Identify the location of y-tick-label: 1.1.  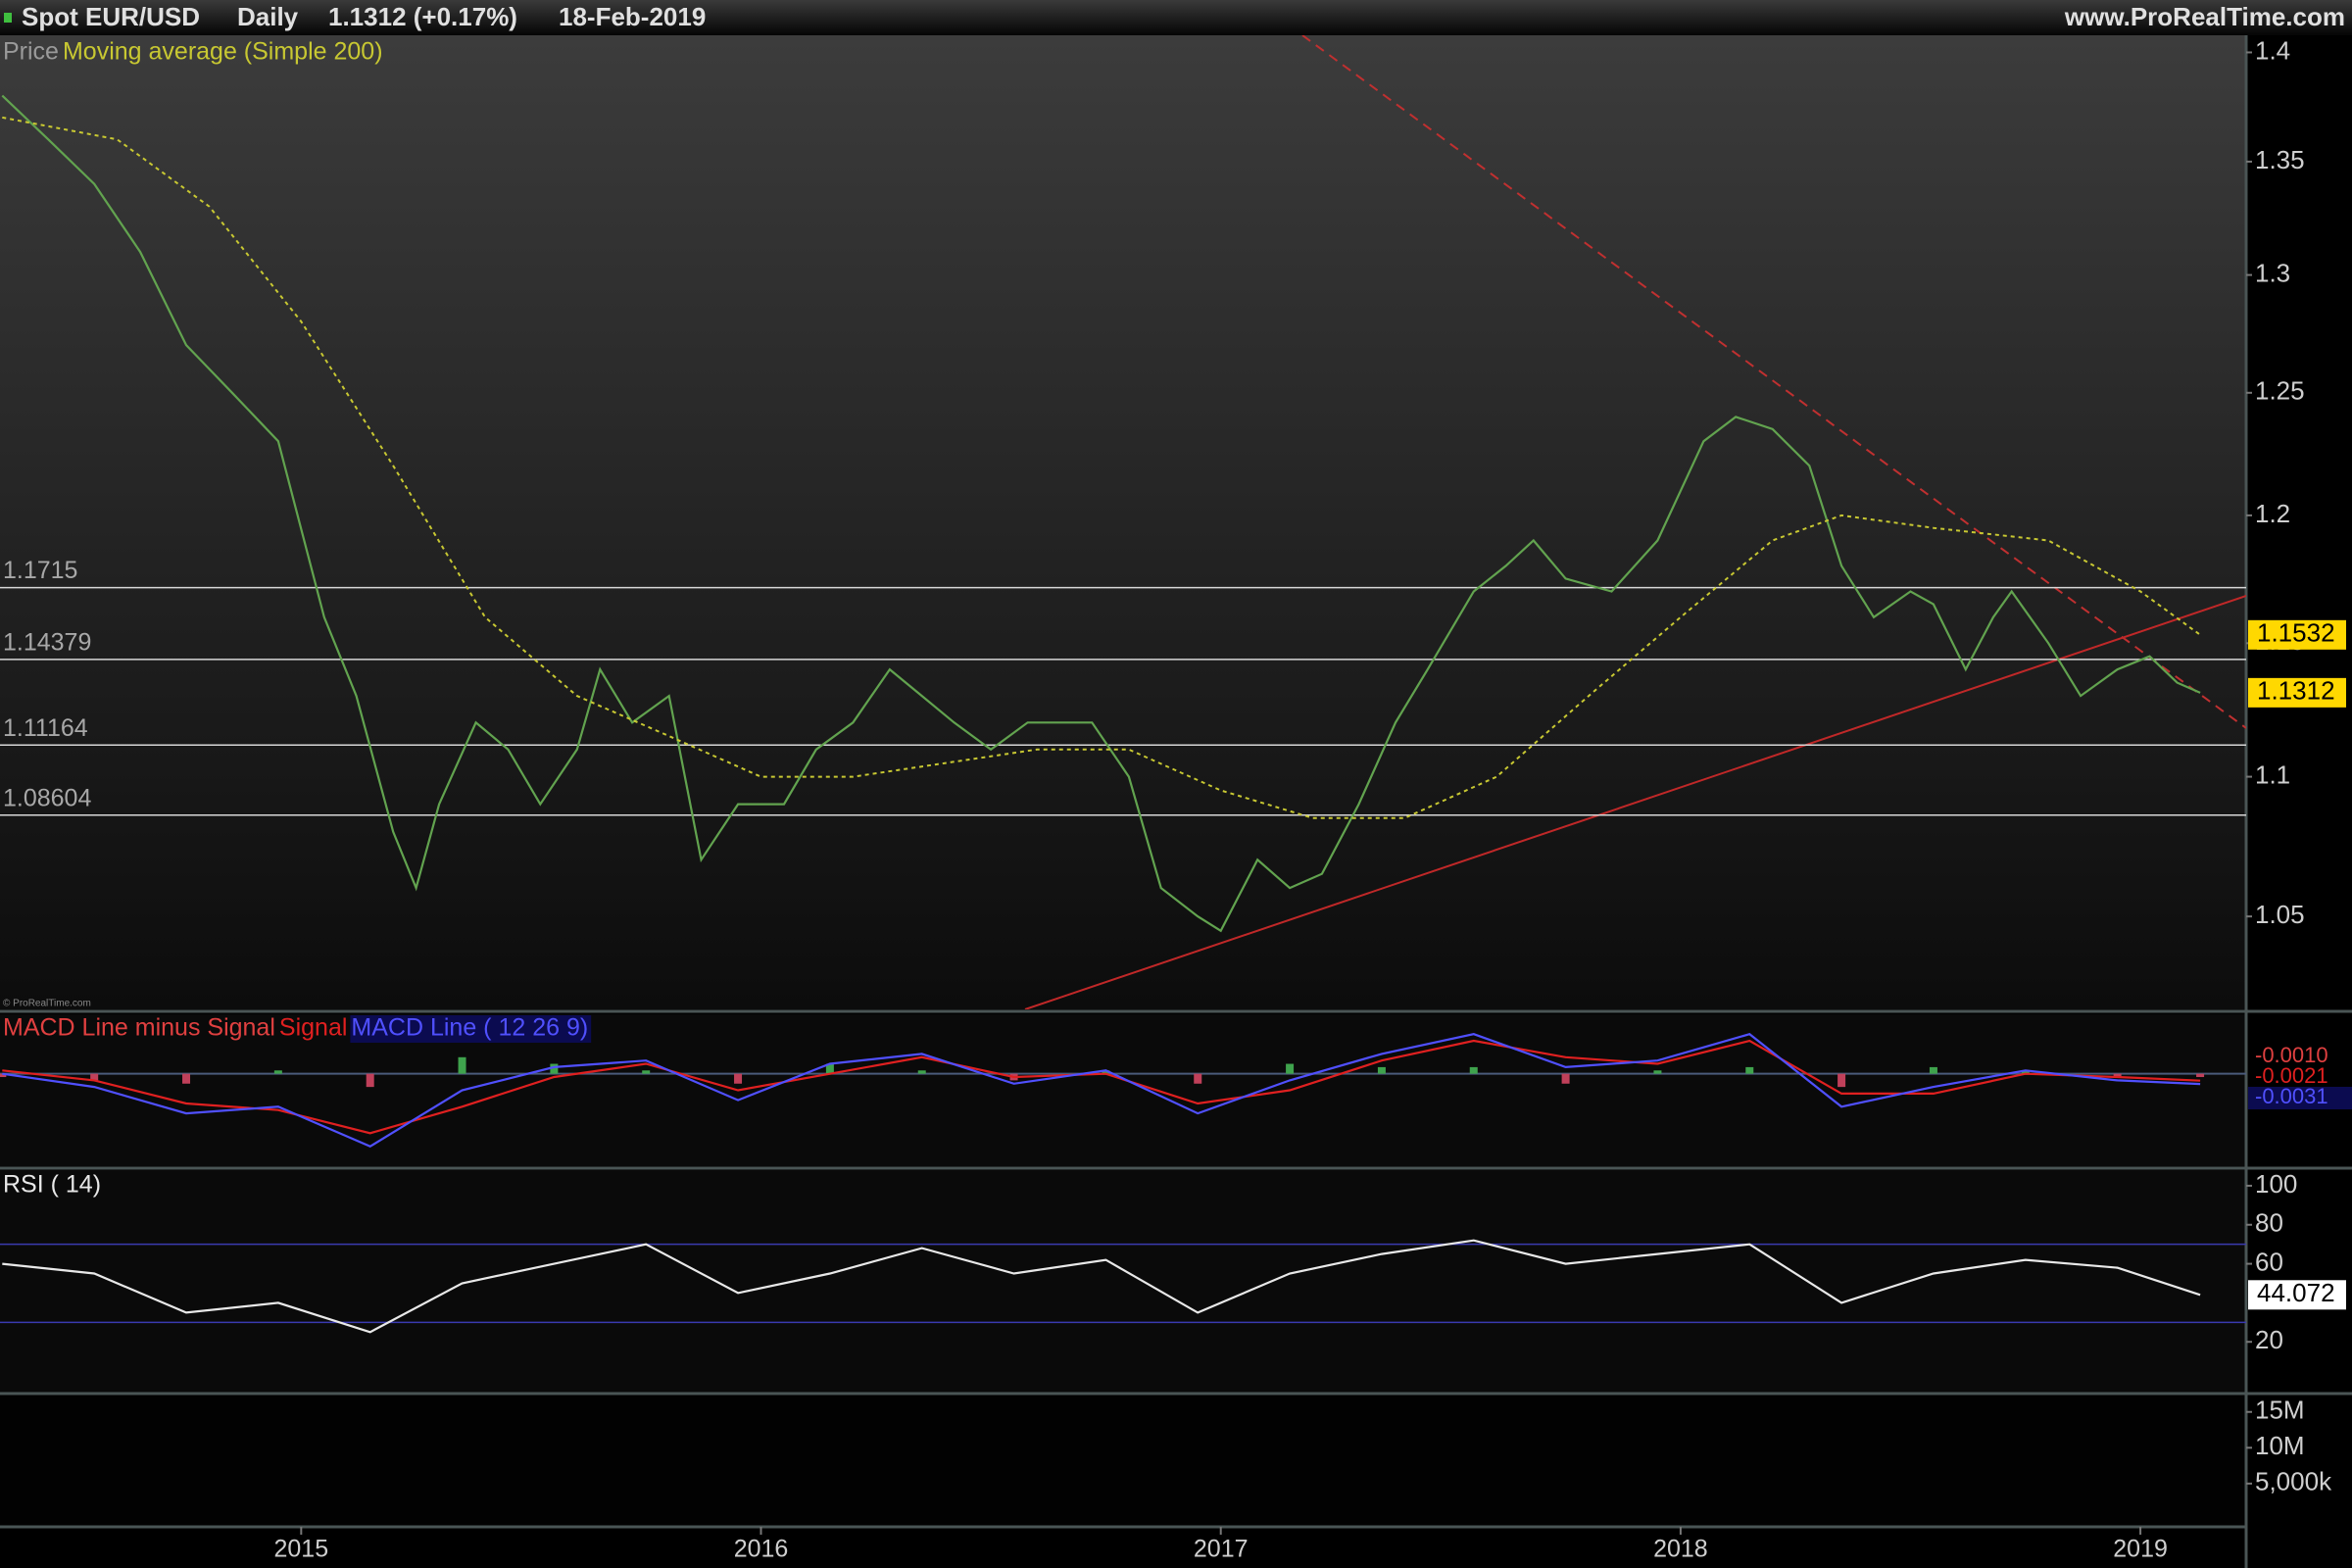
(2272, 774).